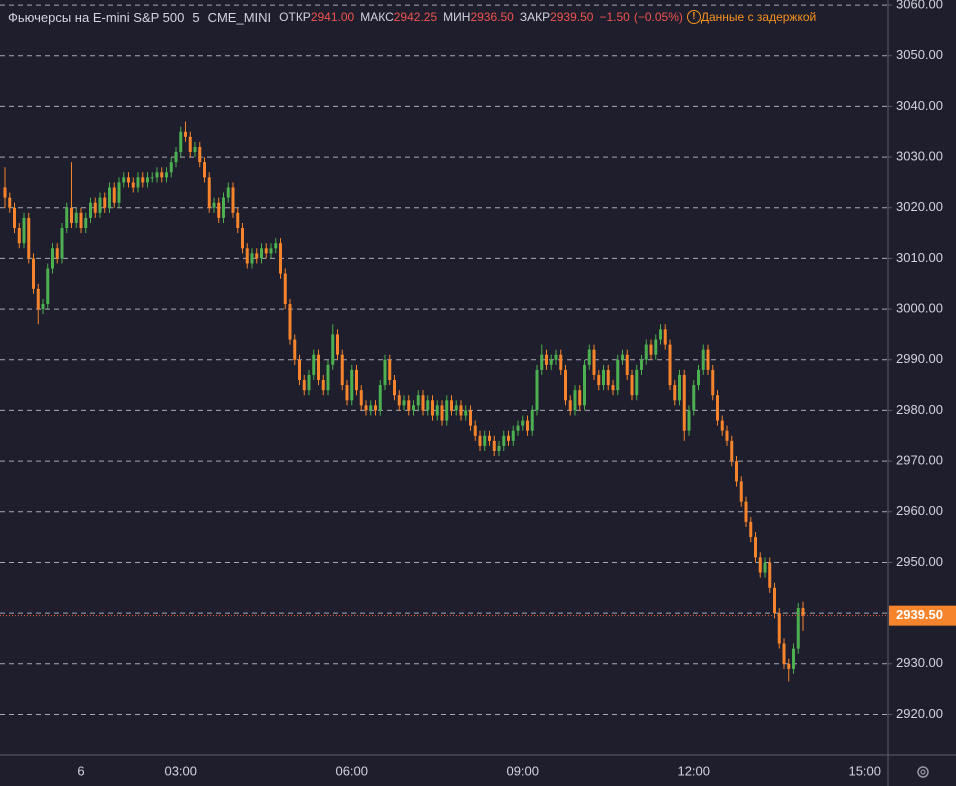 The width and height of the screenshot is (956, 786). I want to click on change-percent: (−0.05%), so click(658, 17).